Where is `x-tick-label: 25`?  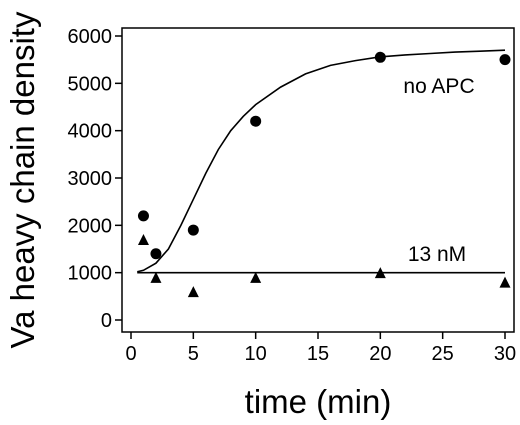
x-tick-label: 25 is located at coordinates (443, 354).